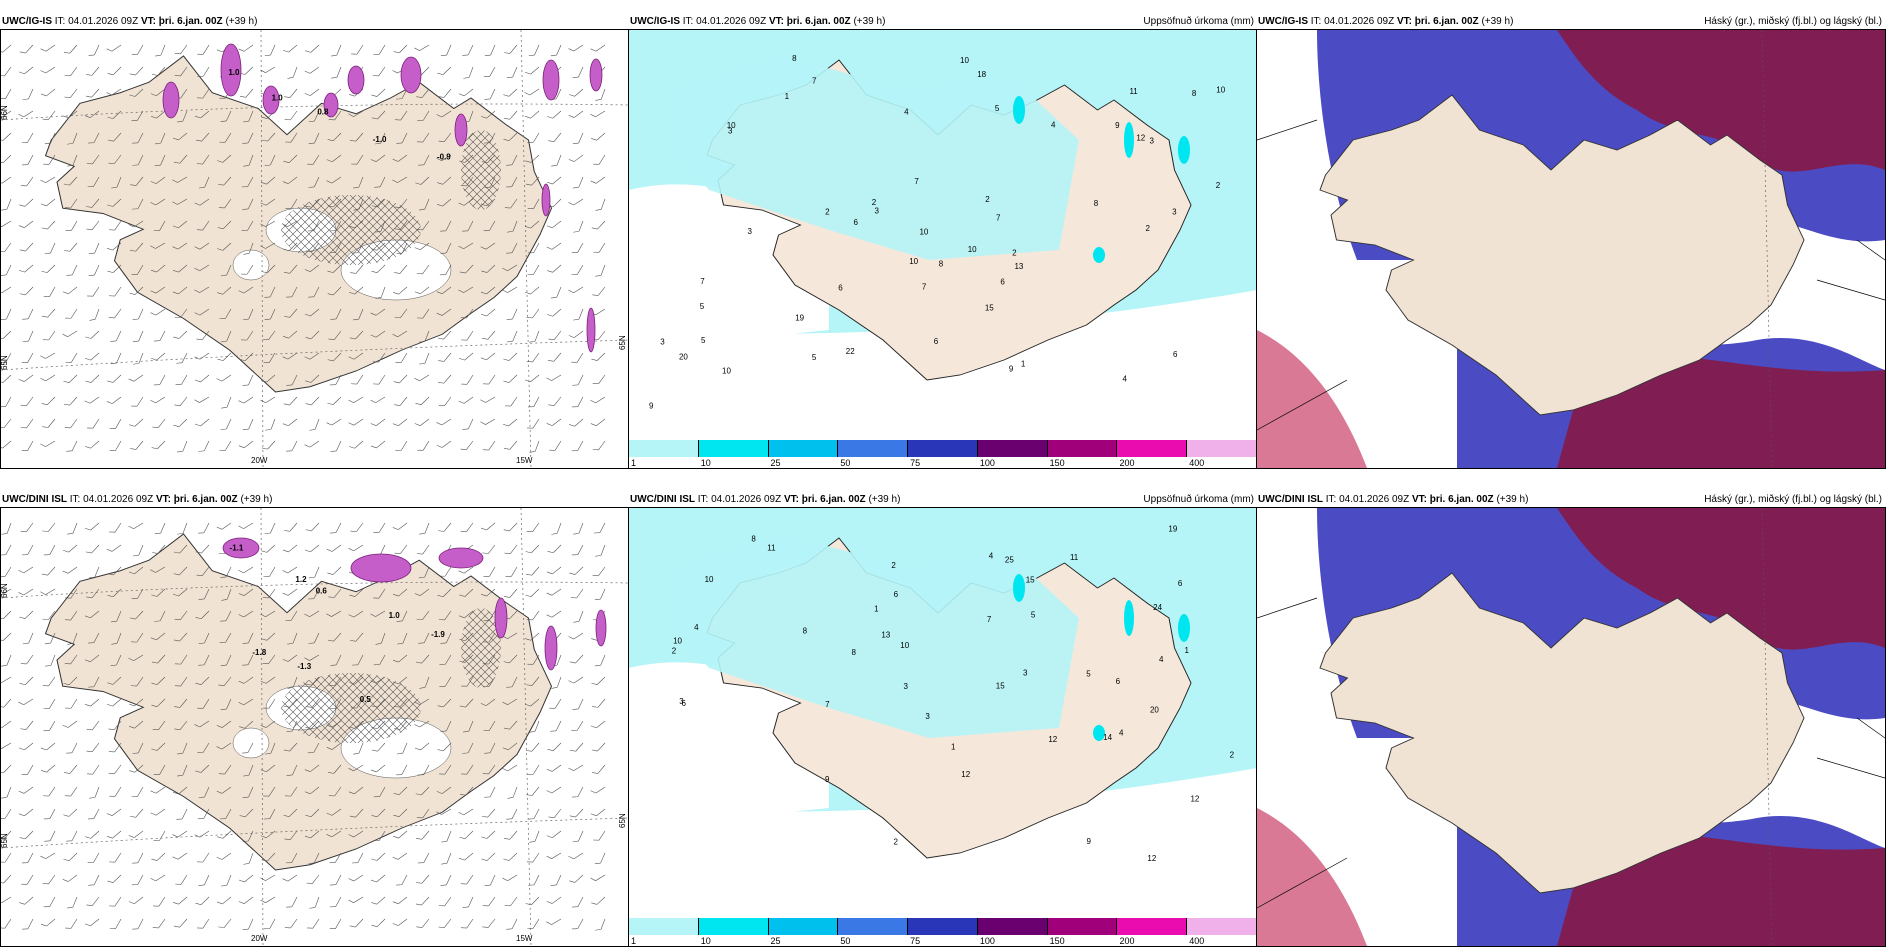 Image resolution: width=1900 pixels, height=950 pixels. I want to click on value-label: 1.2, so click(301, 579).